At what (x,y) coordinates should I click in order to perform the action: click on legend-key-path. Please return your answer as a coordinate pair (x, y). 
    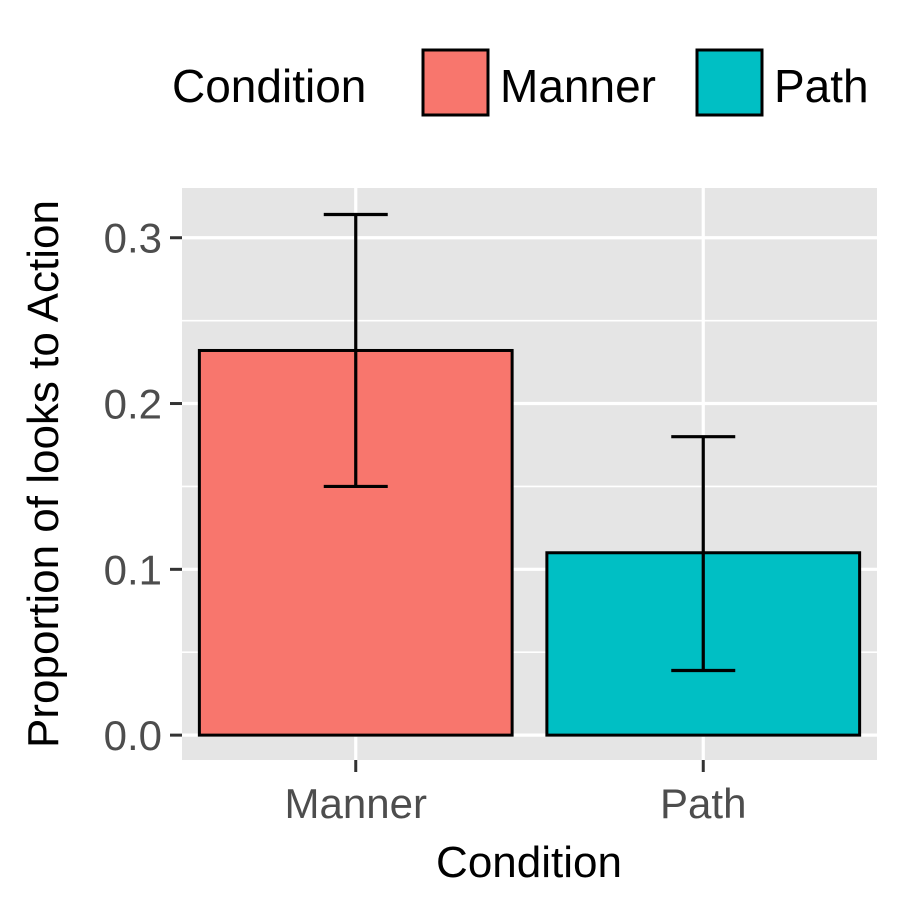
    Looking at the image, I should click on (729, 82).